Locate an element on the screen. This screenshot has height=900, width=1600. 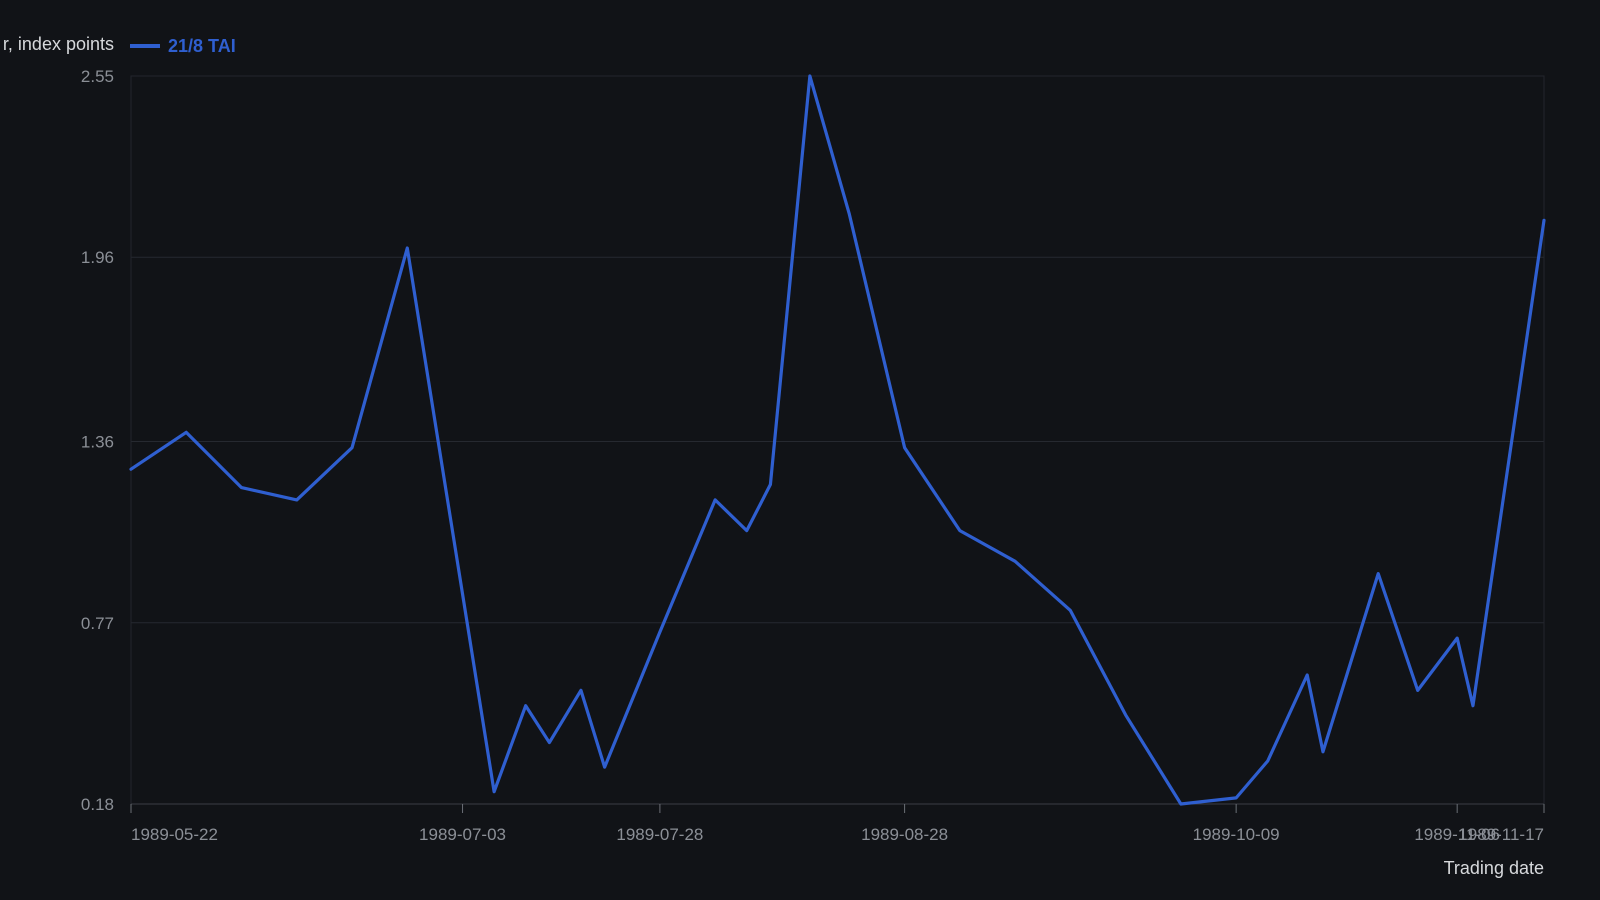
y-tick-label: 0.77 is located at coordinates (97, 623).